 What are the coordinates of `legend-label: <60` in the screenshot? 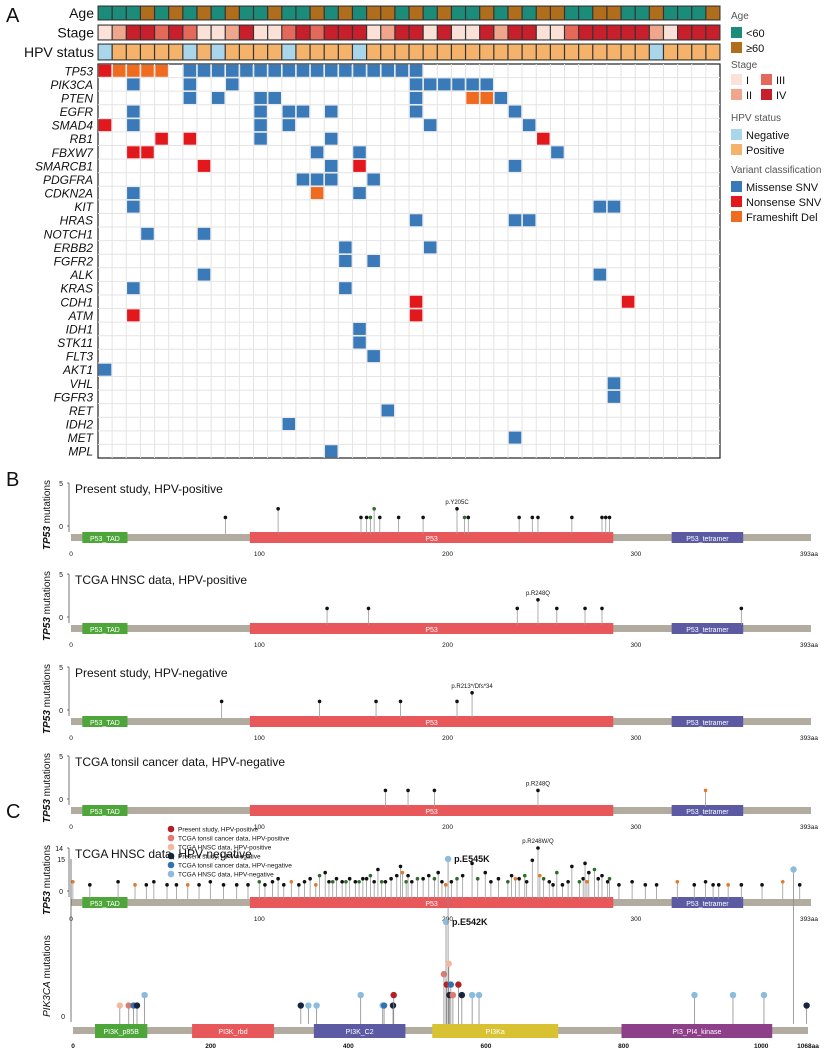 It's located at (755, 34).